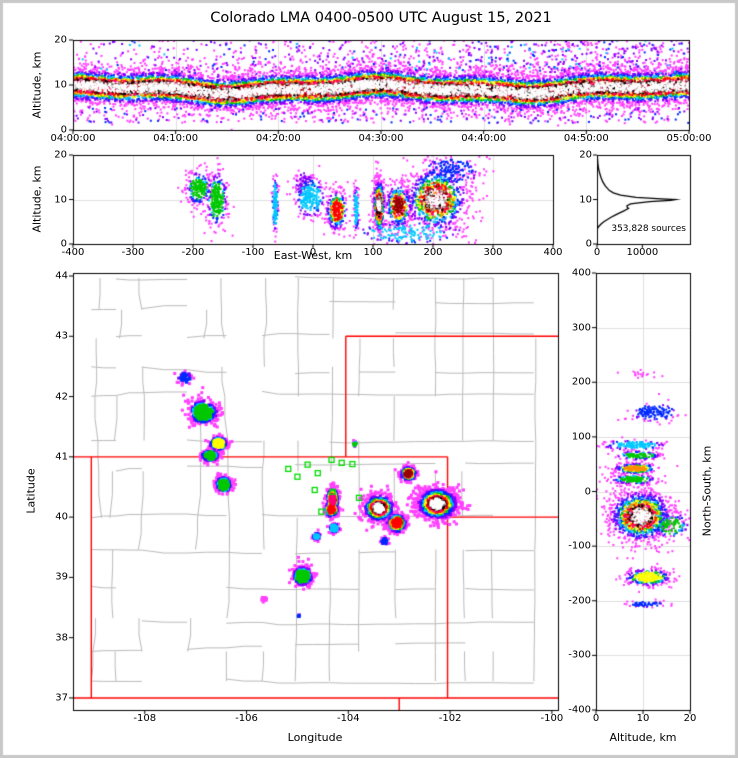 Image resolution: width=738 pixels, height=758 pixels. What do you see at coordinates (176, 138) in the screenshot?
I see `time-axis-tick: 04:10:00` at bounding box center [176, 138].